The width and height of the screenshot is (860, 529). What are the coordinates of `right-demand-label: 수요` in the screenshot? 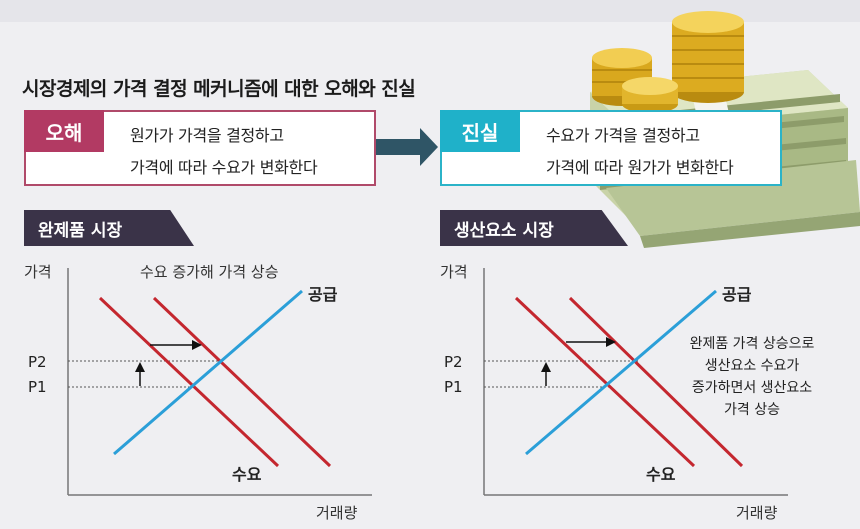 It's located at (661, 474).